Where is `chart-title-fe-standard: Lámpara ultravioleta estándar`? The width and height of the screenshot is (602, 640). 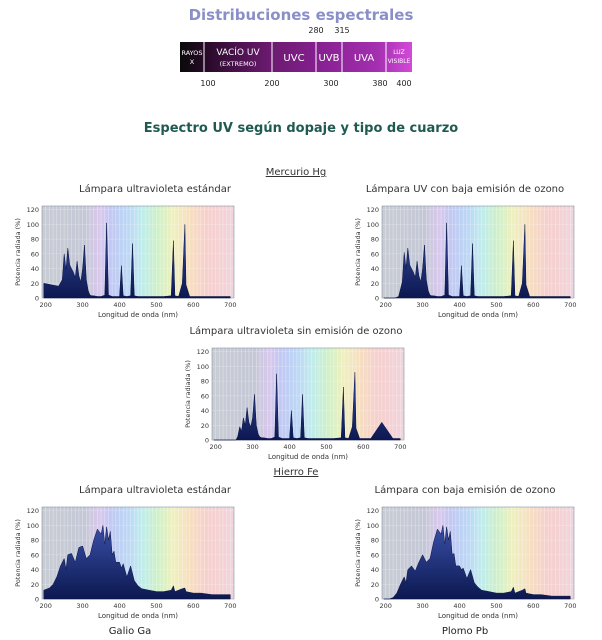 chart-title-fe-standard: Lámpara ultravioleta estándar is located at coordinates (155, 490).